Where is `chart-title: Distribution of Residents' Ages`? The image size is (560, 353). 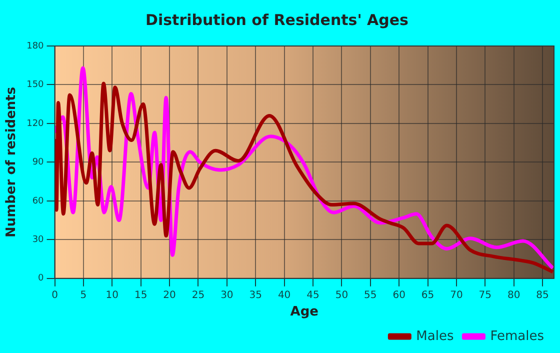
chart-title: Distribution of Residents' Ages is located at coordinates (277, 19).